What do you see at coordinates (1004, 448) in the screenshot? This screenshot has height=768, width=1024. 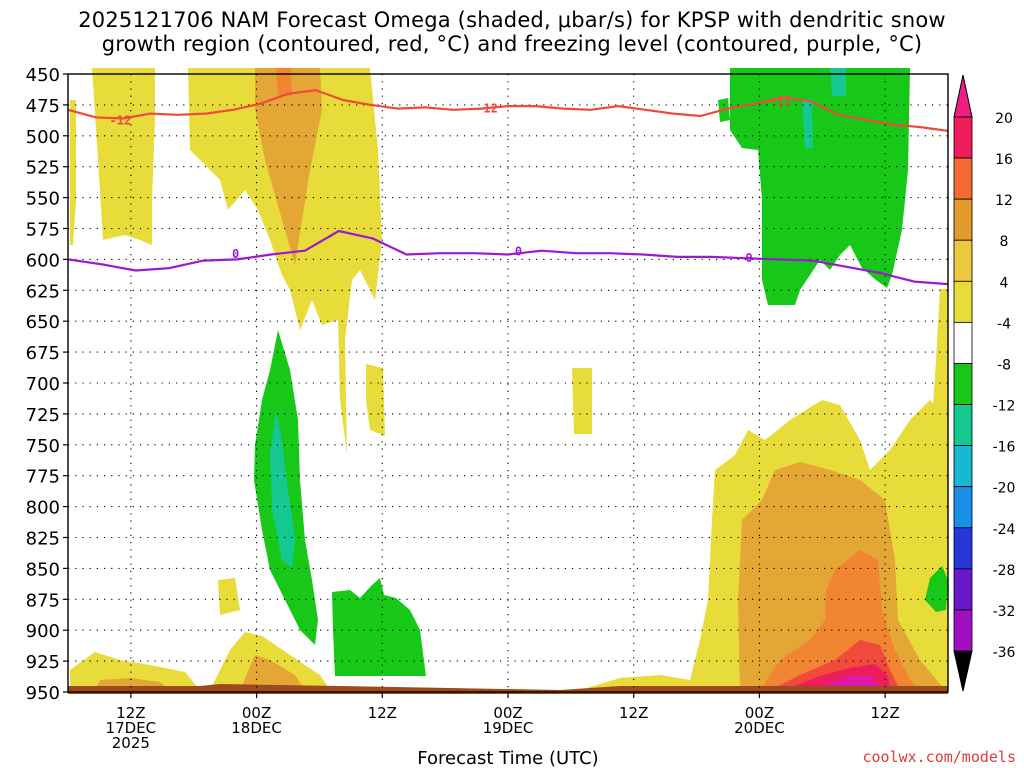 I see `colorbar-label: -16` at bounding box center [1004, 448].